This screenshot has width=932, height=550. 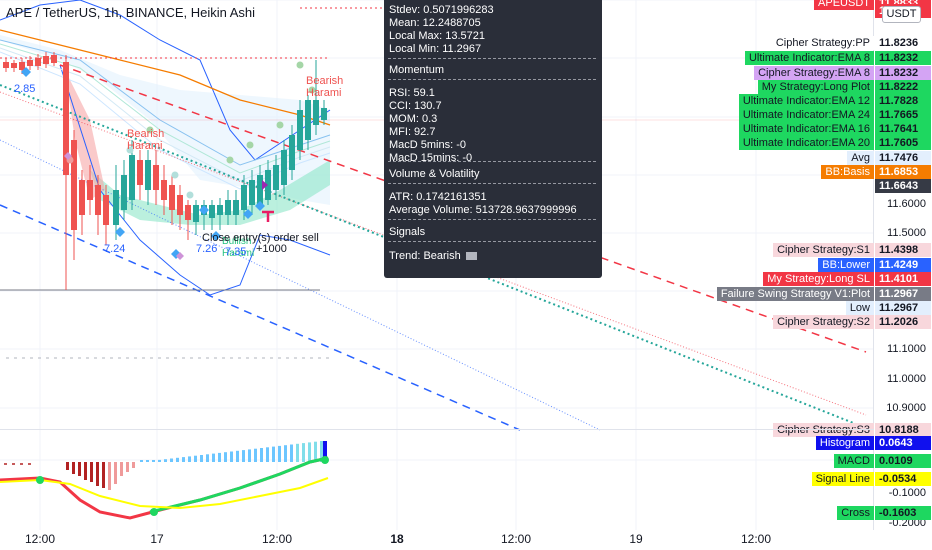 I want to click on pane-divider, so click(x=437, y=429).